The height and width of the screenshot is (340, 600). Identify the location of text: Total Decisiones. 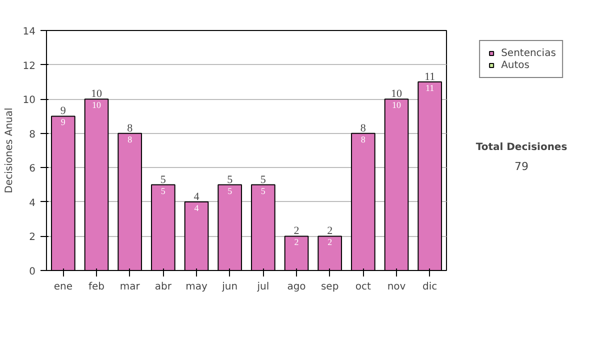
(522, 147).